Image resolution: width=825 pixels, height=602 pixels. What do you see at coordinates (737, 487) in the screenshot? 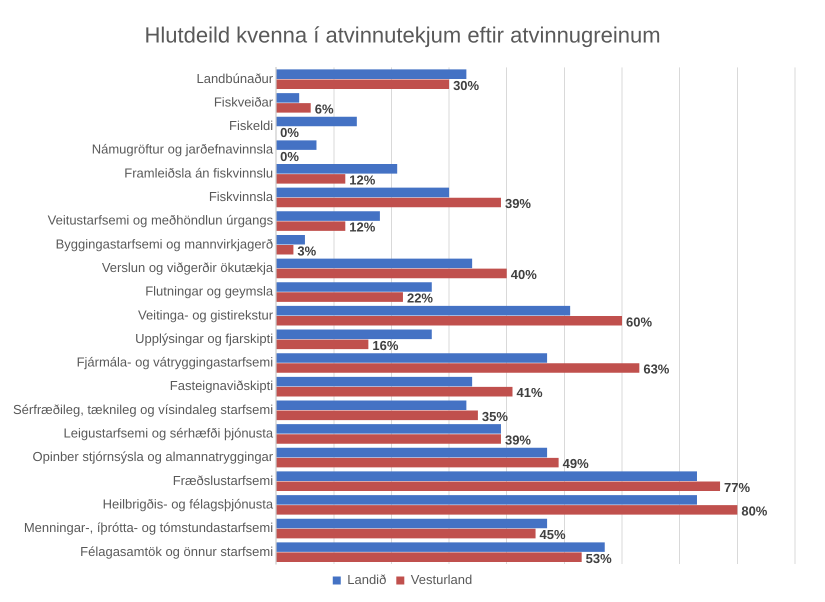
I see `data-label: 77%` at bounding box center [737, 487].